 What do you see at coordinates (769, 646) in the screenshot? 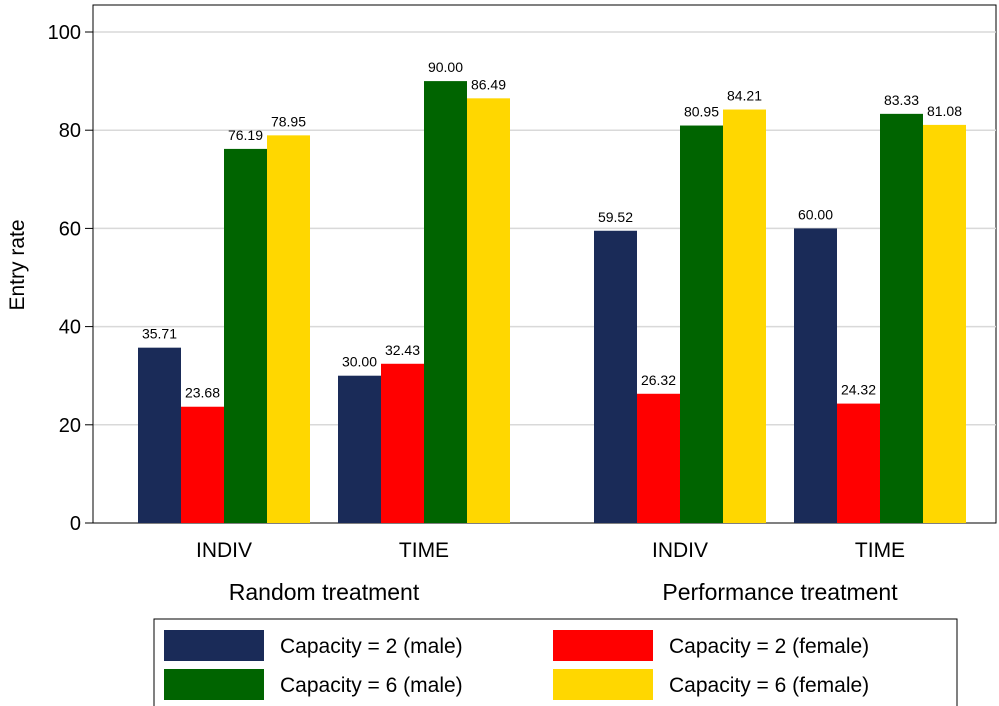
I see `legend-label: Capacity = 2 (female)` at bounding box center [769, 646].